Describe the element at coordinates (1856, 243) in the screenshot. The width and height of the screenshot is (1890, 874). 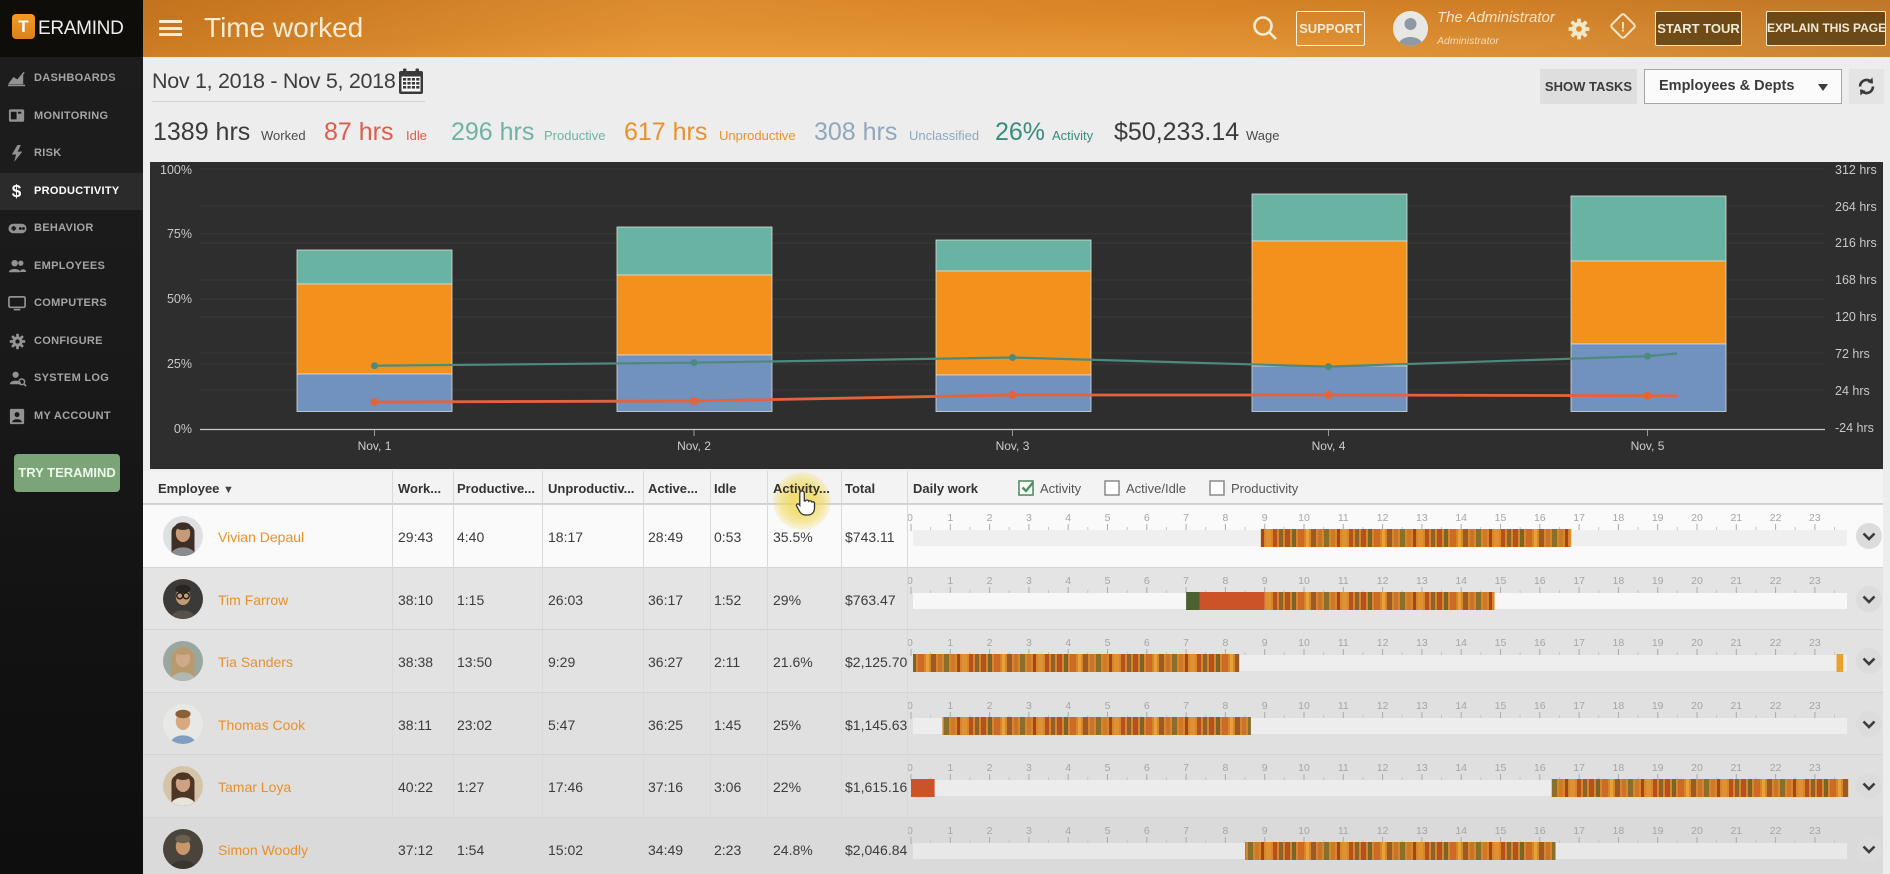
I see `svg-text: 216 hrs` at that location.